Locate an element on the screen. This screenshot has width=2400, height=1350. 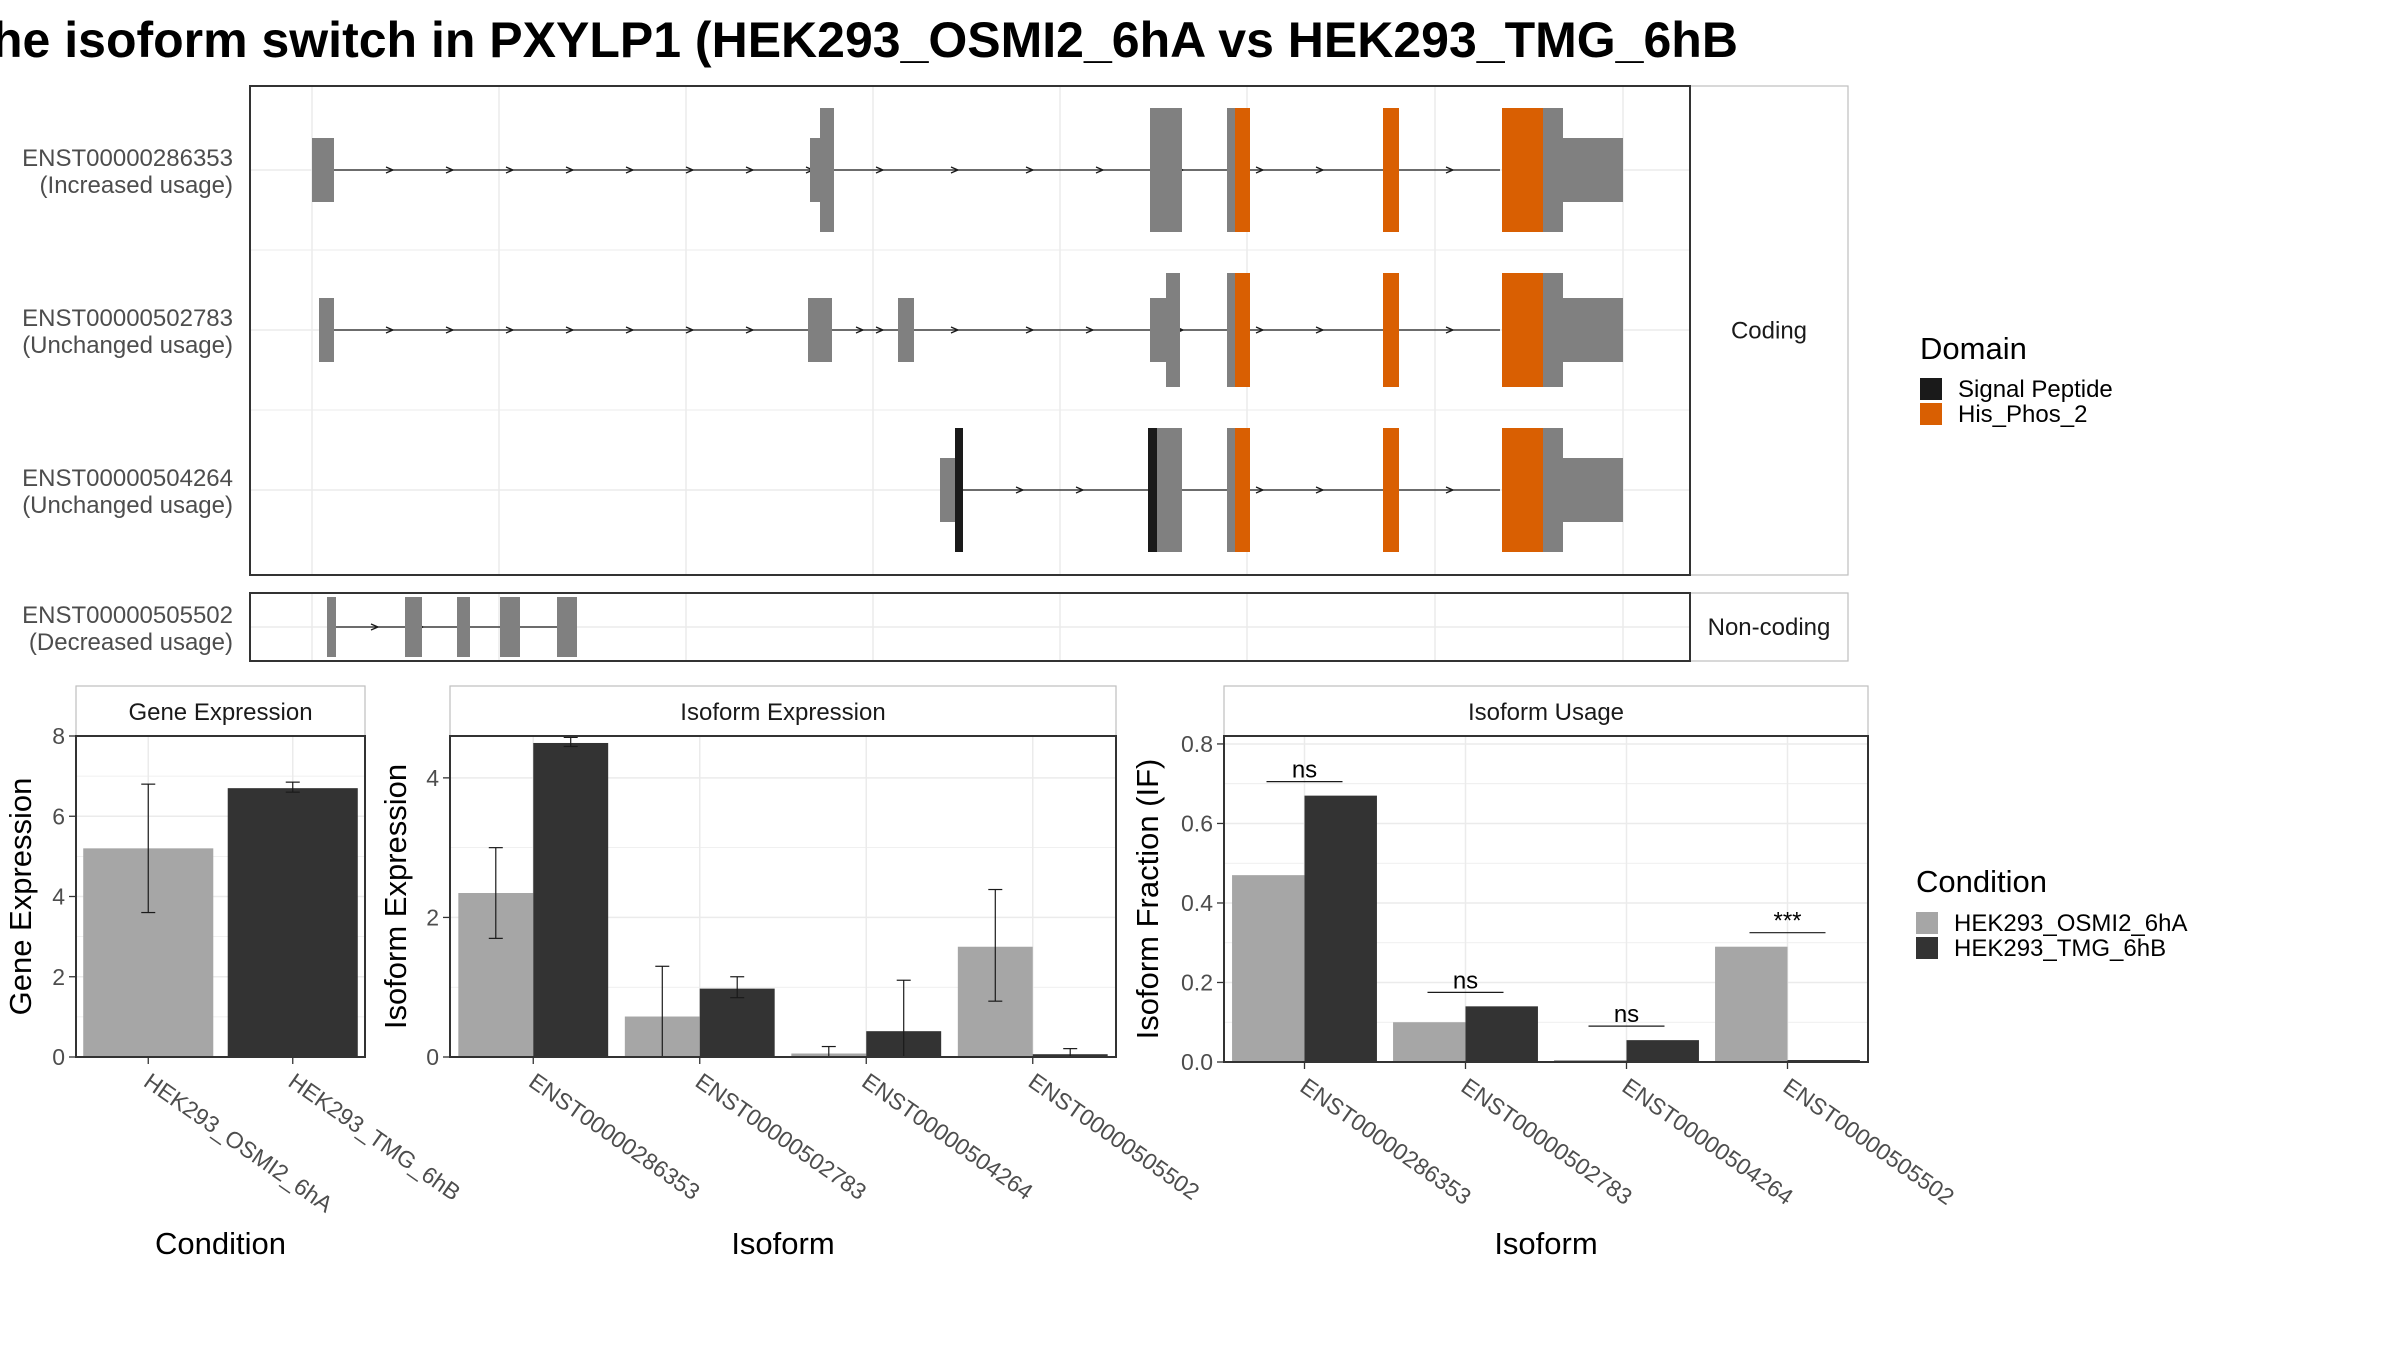
facet-strip-label: Coding is located at coordinates (1769, 331).